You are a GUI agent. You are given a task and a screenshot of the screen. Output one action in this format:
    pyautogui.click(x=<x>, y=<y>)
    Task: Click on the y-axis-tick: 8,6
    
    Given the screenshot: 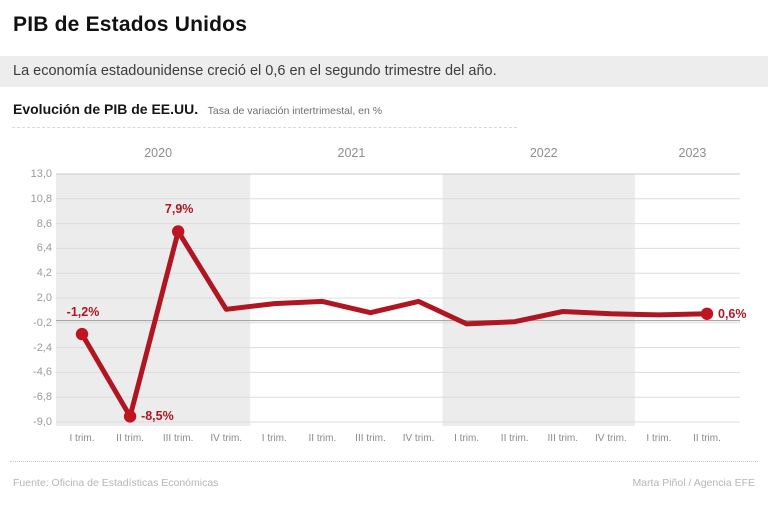 What is the action you would take?
    pyautogui.click(x=44, y=223)
    